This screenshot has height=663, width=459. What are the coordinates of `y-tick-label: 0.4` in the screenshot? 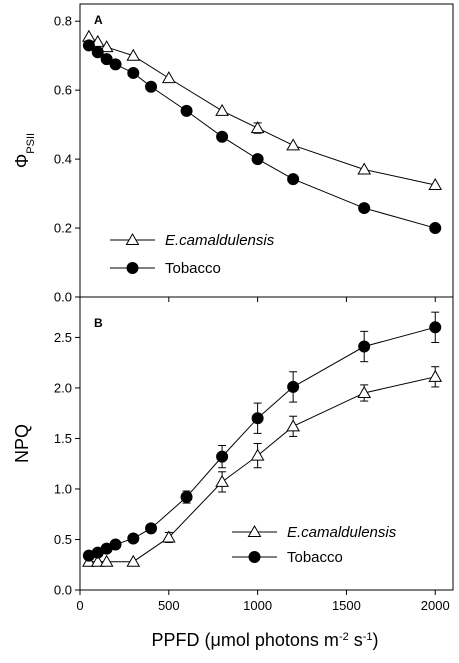 It's located at (63, 159).